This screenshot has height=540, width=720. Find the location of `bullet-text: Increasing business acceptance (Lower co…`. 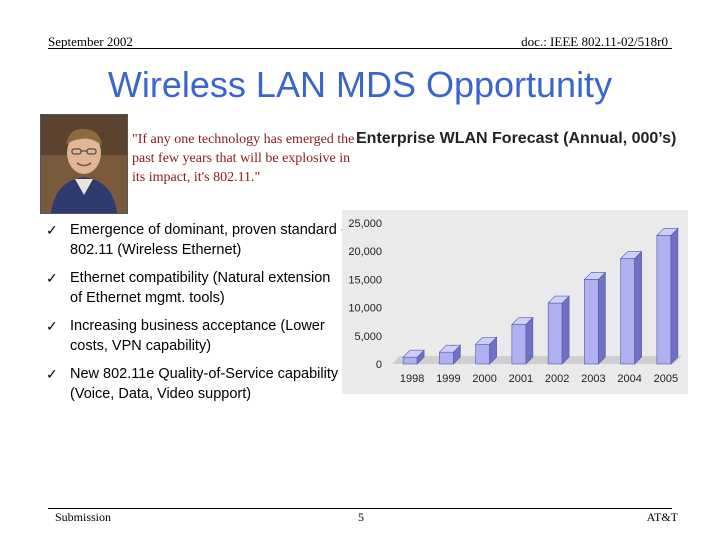

bullet-text: Increasing business acceptance (Lower co… is located at coordinates (197, 336).